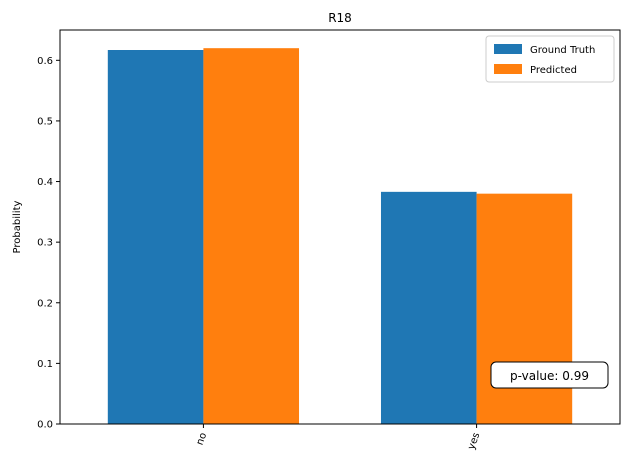 The image size is (630, 470). I want to click on bar-ground-truth-no, so click(155, 237).